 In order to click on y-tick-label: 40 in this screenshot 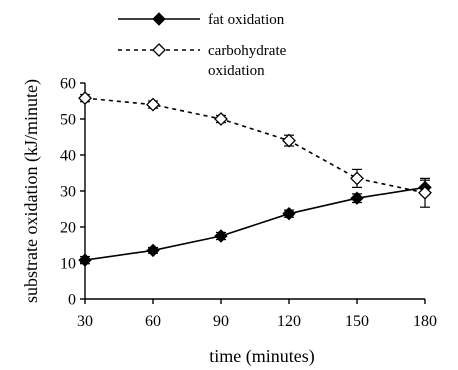, I will do `click(68, 156)`.